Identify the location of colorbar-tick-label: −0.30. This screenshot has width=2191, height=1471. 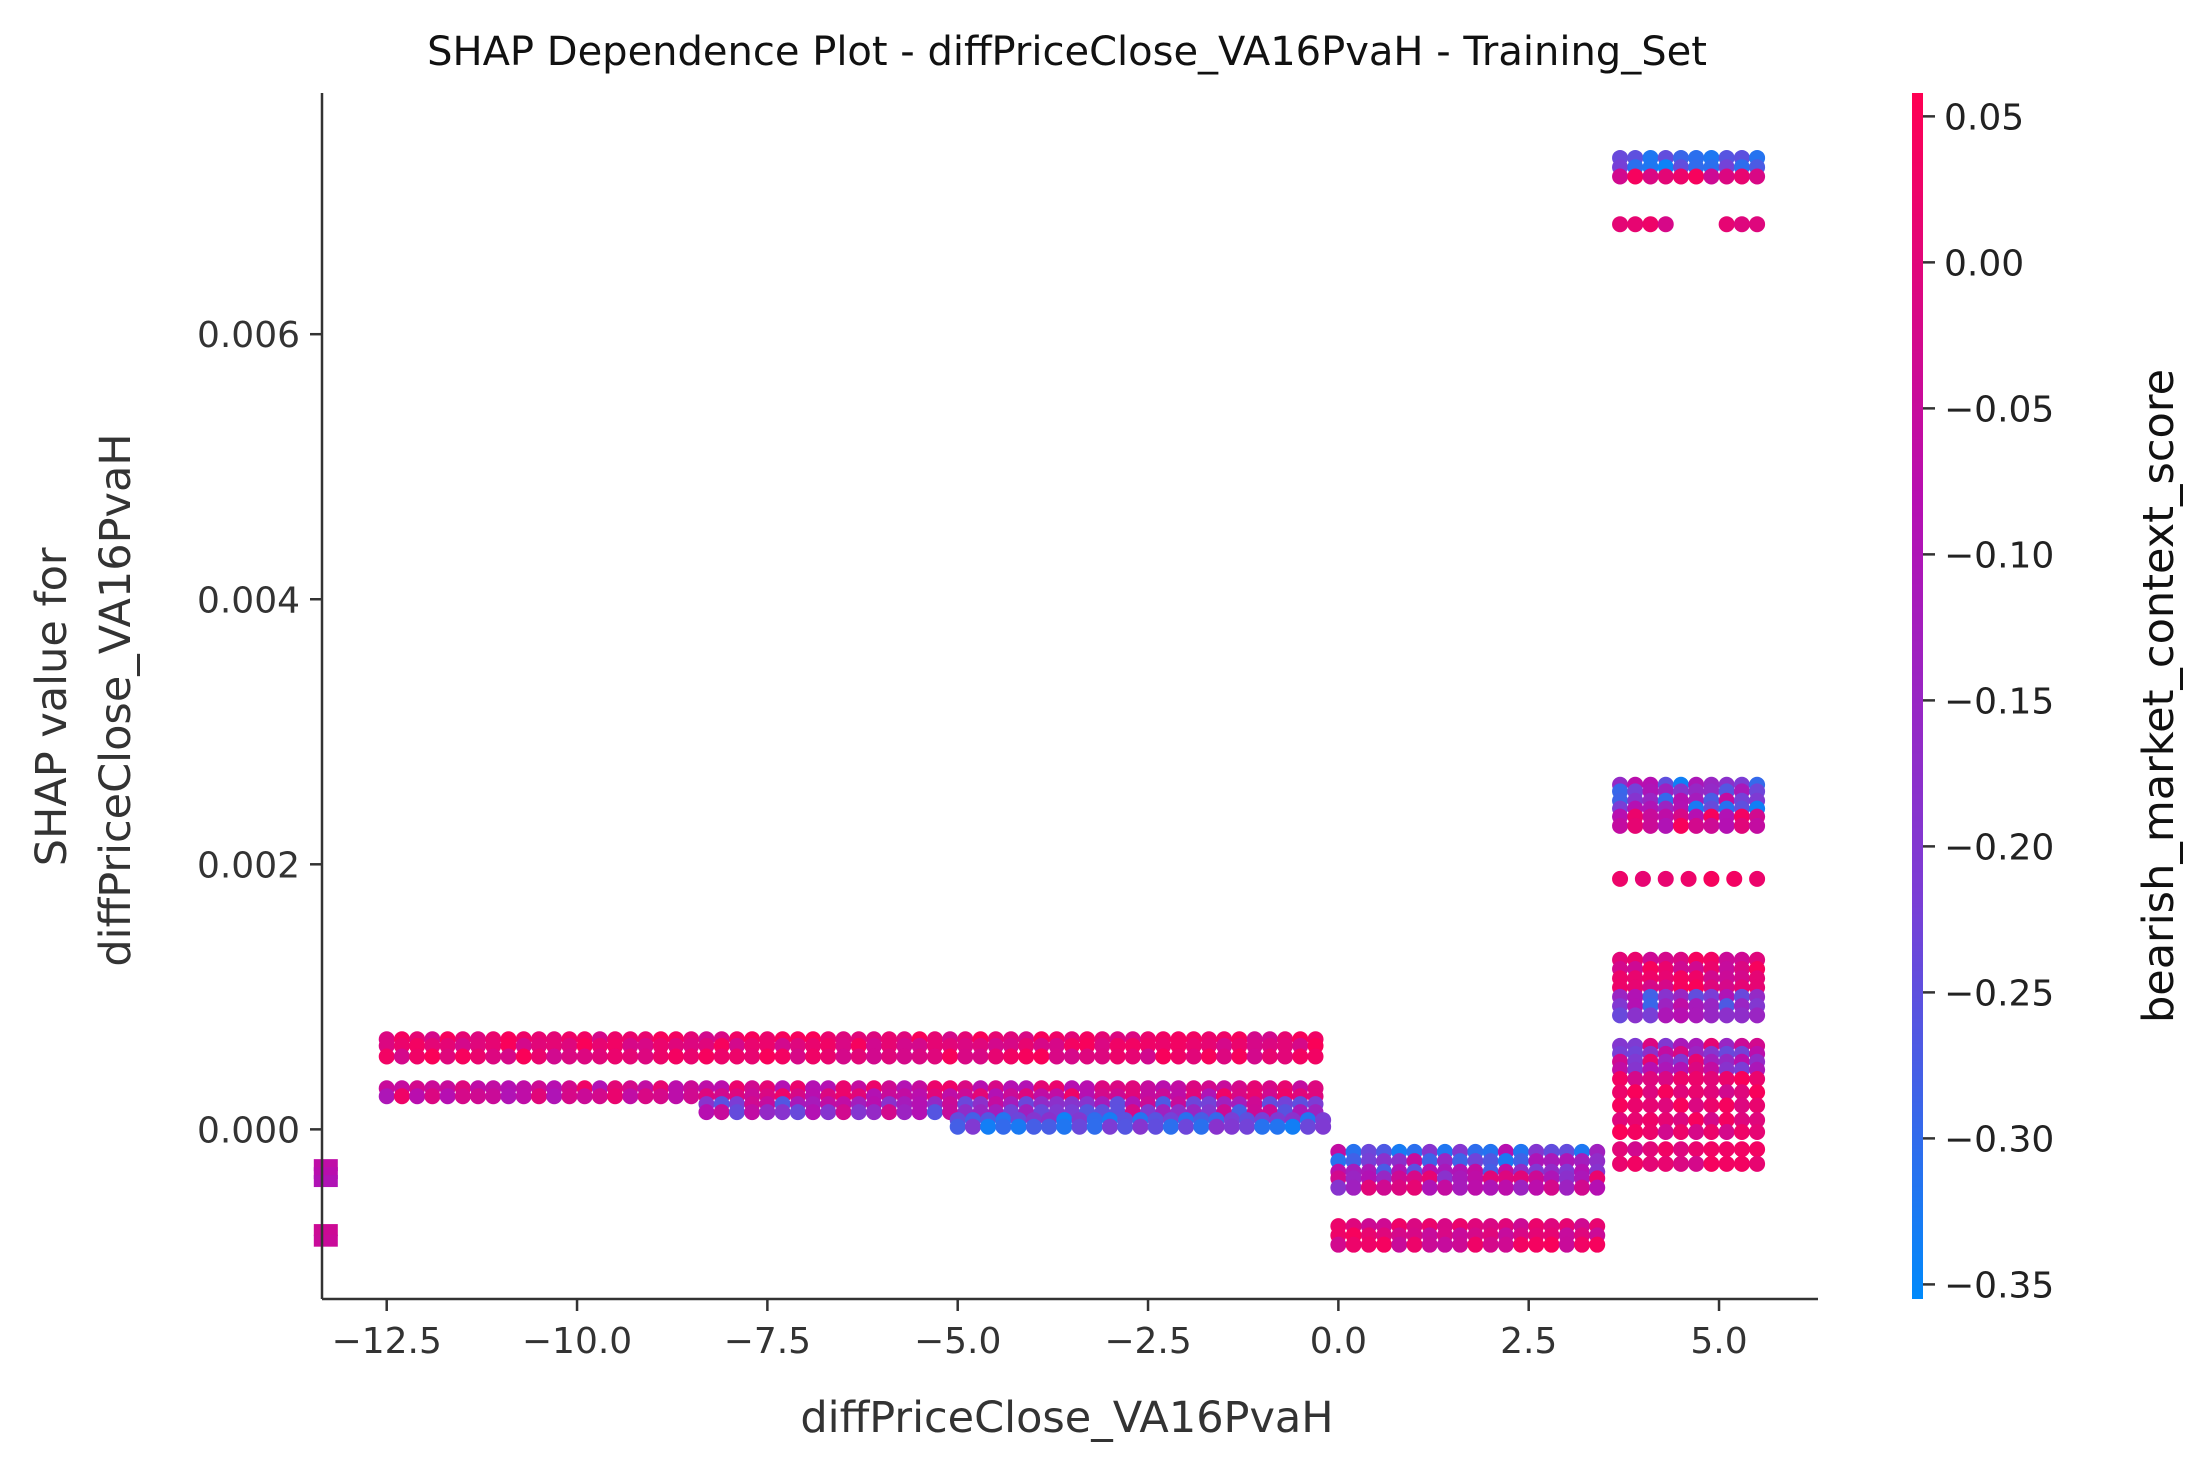
(1999, 1139).